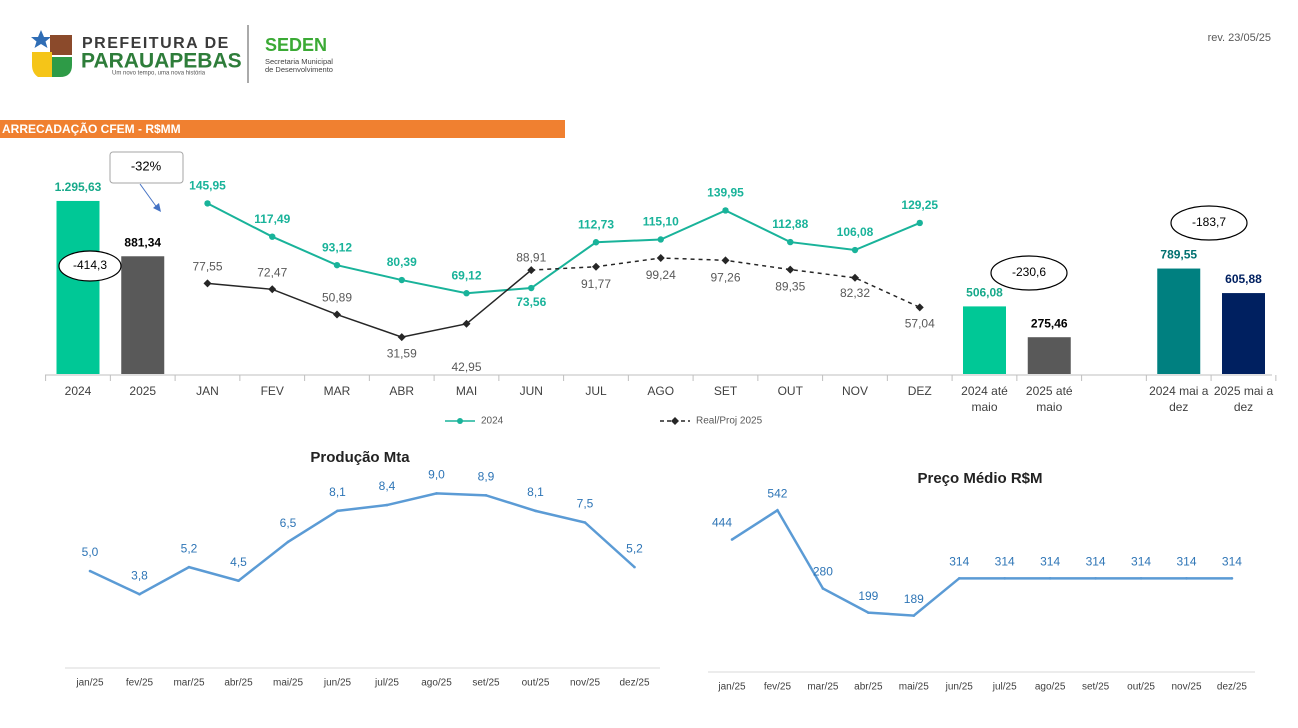 Image resolution: width=1298 pixels, height=728 pixels. Describe the element at coordinates (868, 596) in the screenshot. I see `data-label: 199` at that location.